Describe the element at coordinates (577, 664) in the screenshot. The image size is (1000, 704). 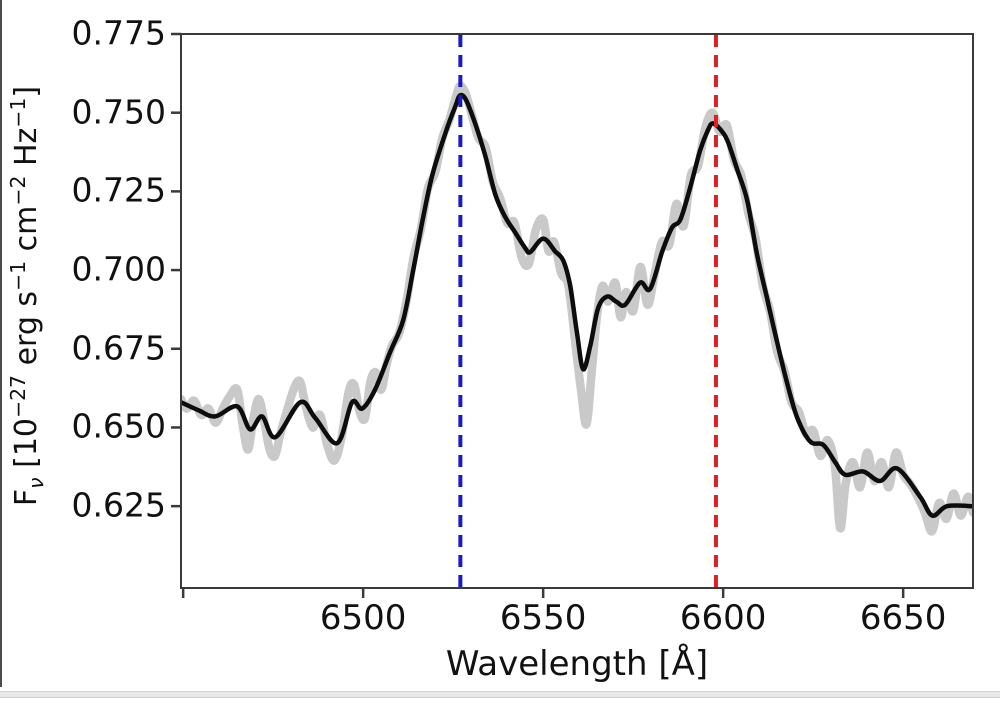
I see `x-axis-label: Wavelength [Å]` at that location.